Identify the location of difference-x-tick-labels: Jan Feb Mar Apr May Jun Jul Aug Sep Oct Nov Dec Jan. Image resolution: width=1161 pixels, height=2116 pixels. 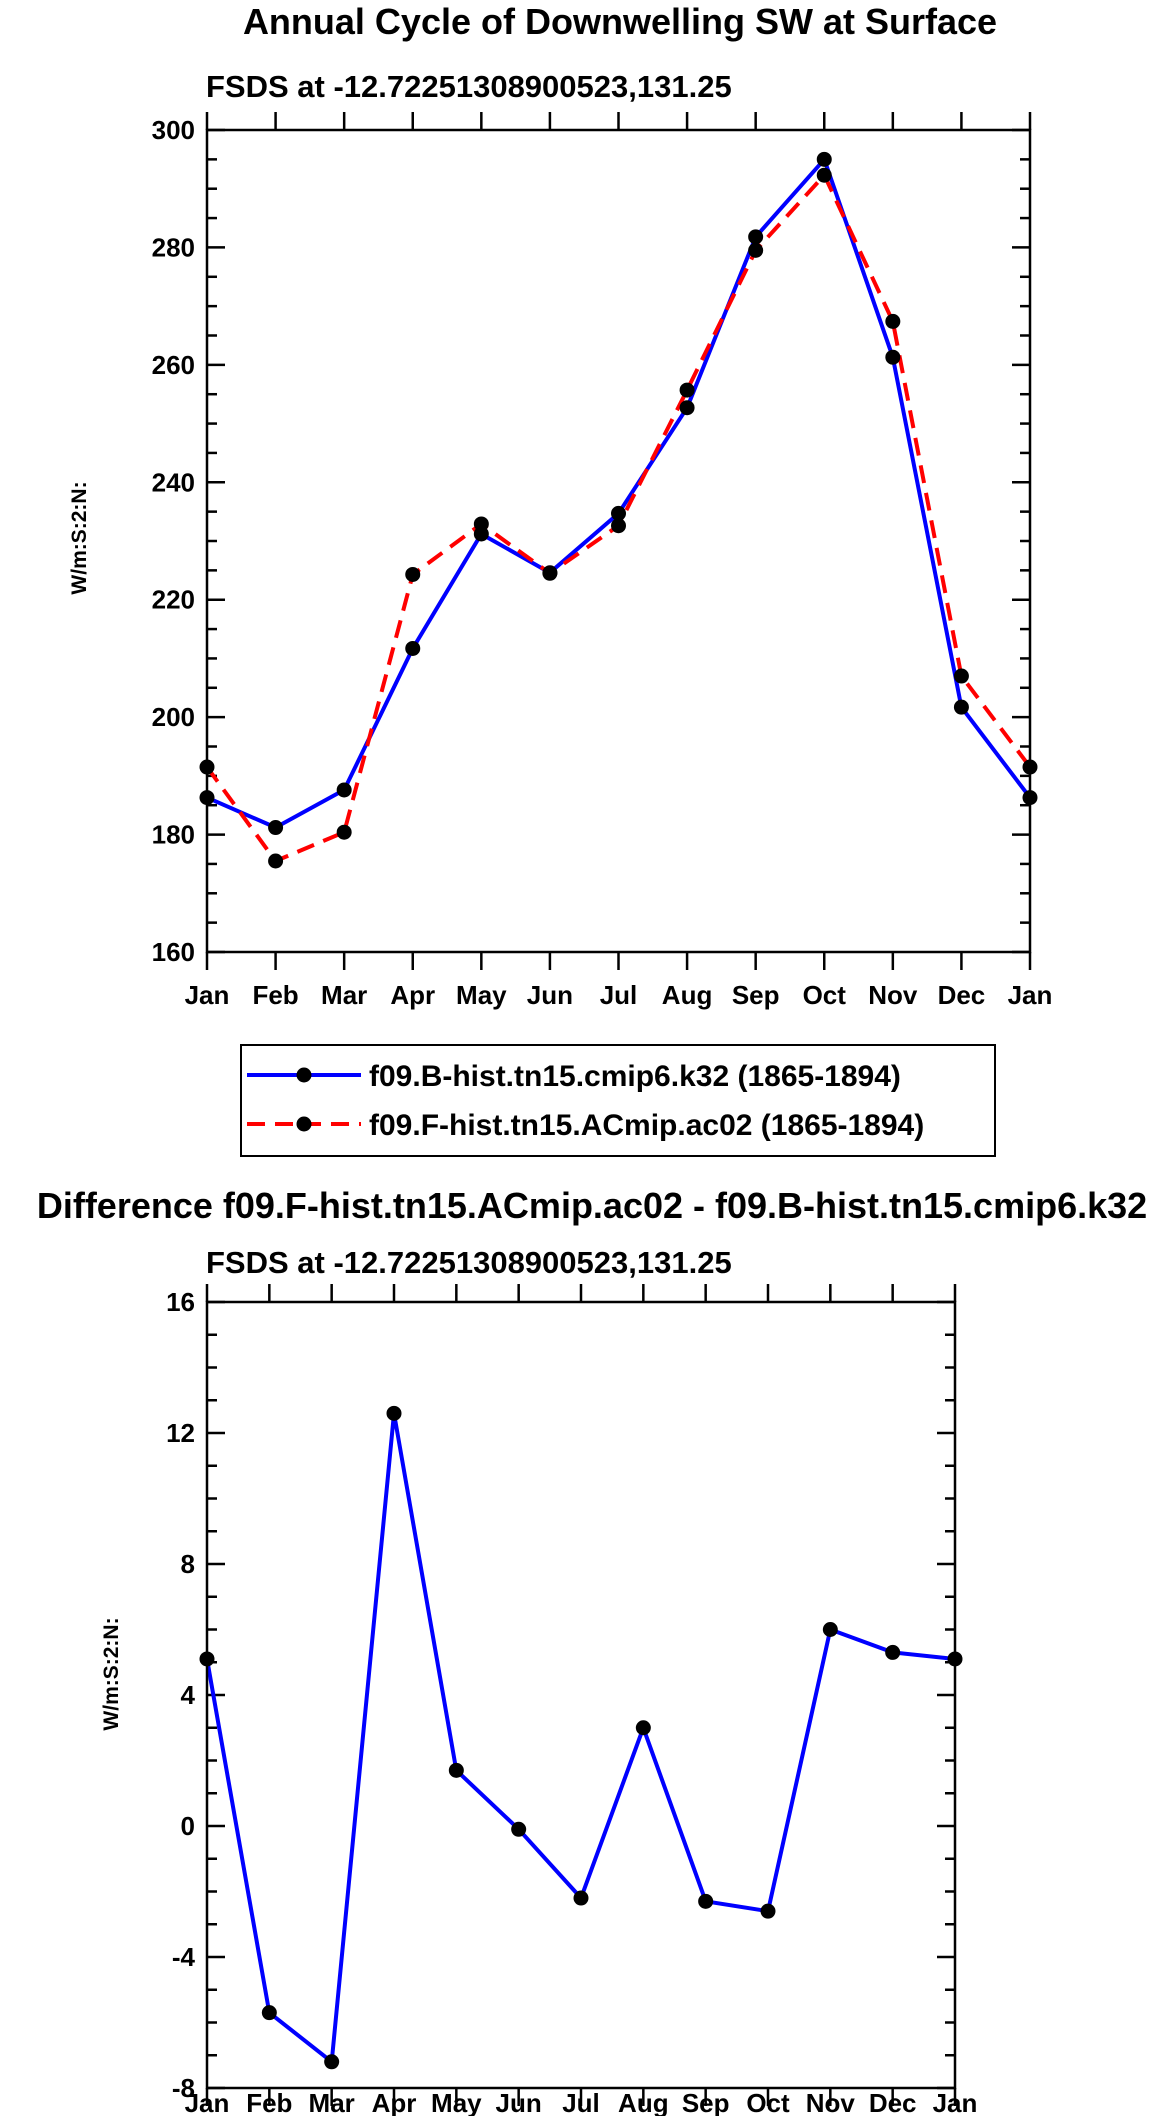
(581, 2102).